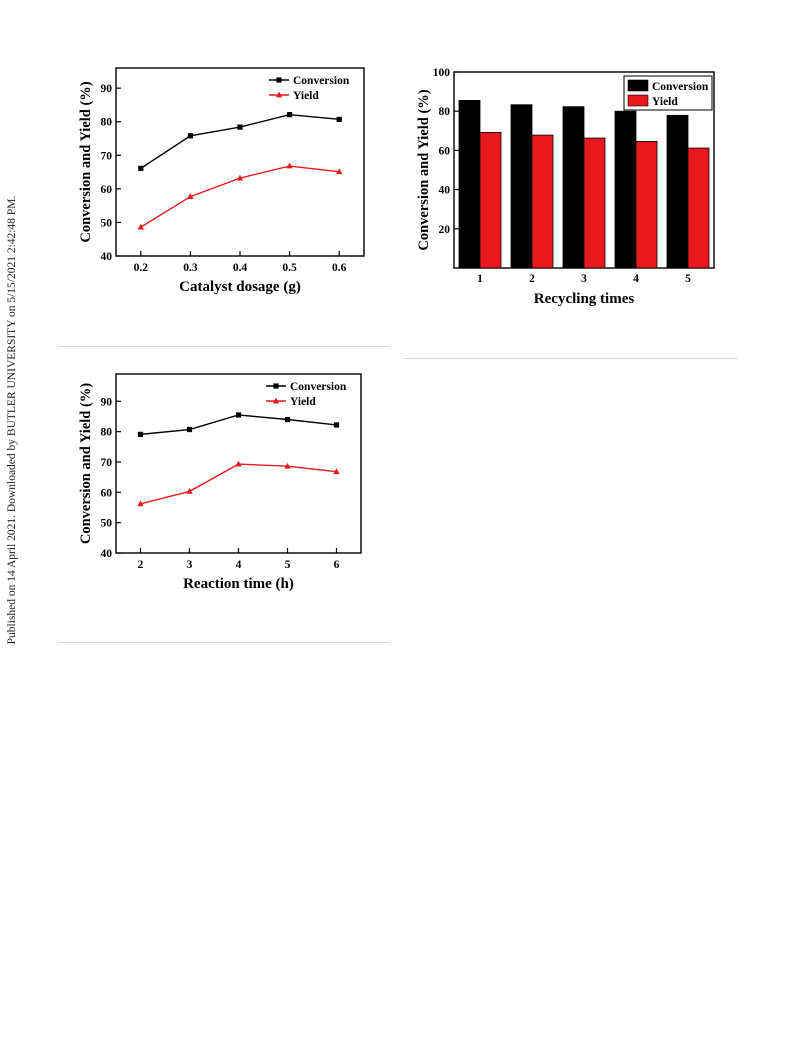 Image resolution: width=793 pixels, height=1039 pixels. Describe the element at coordinates (480, 279) in the screenshot. I see `x-tick-label: 1` at that location.